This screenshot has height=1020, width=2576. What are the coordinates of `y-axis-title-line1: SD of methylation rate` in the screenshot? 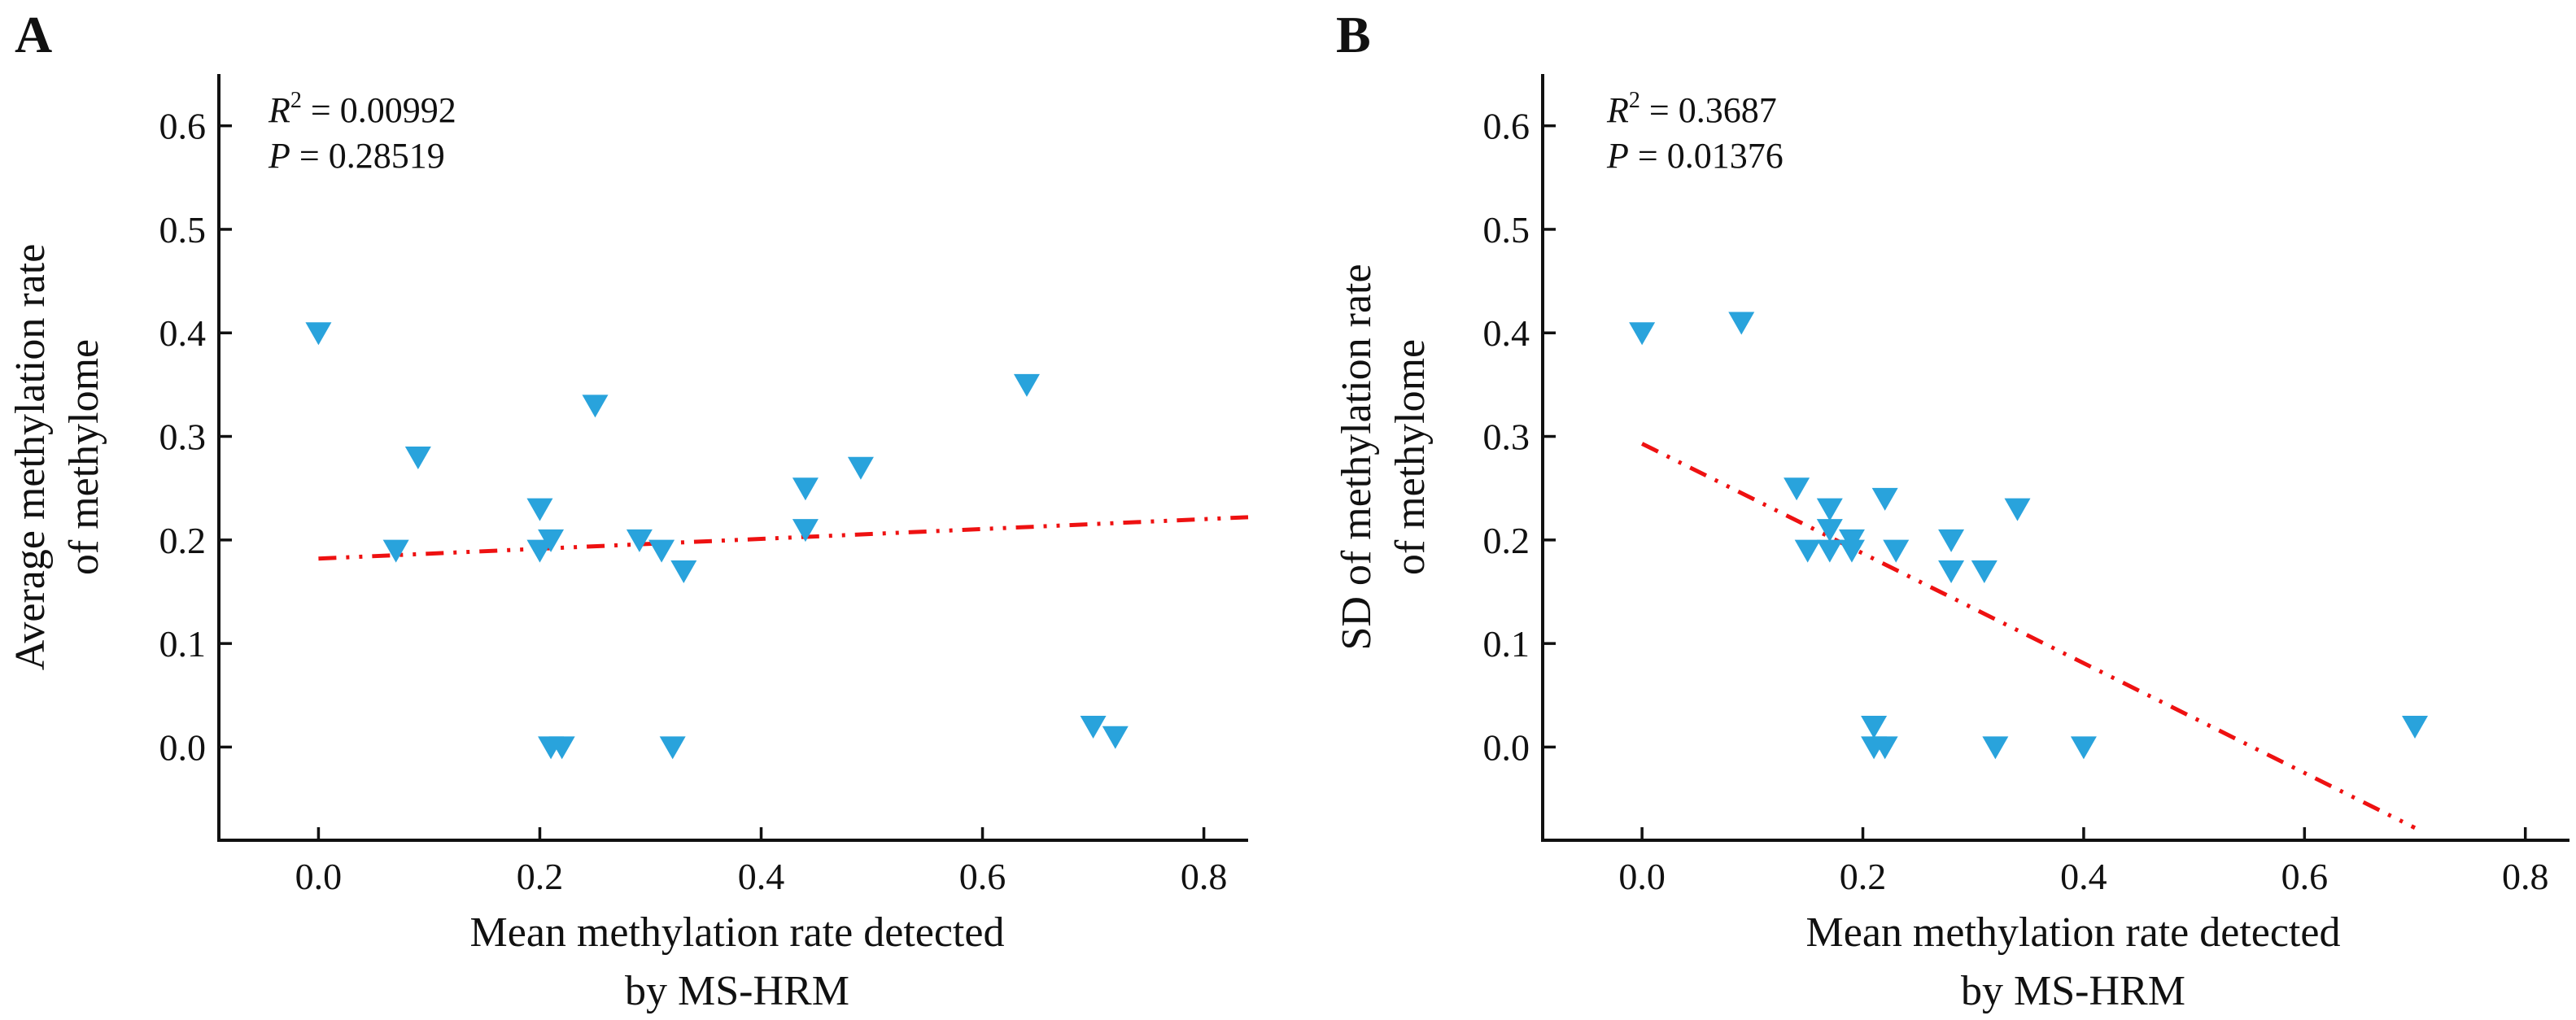 It's located at (1357, 457).